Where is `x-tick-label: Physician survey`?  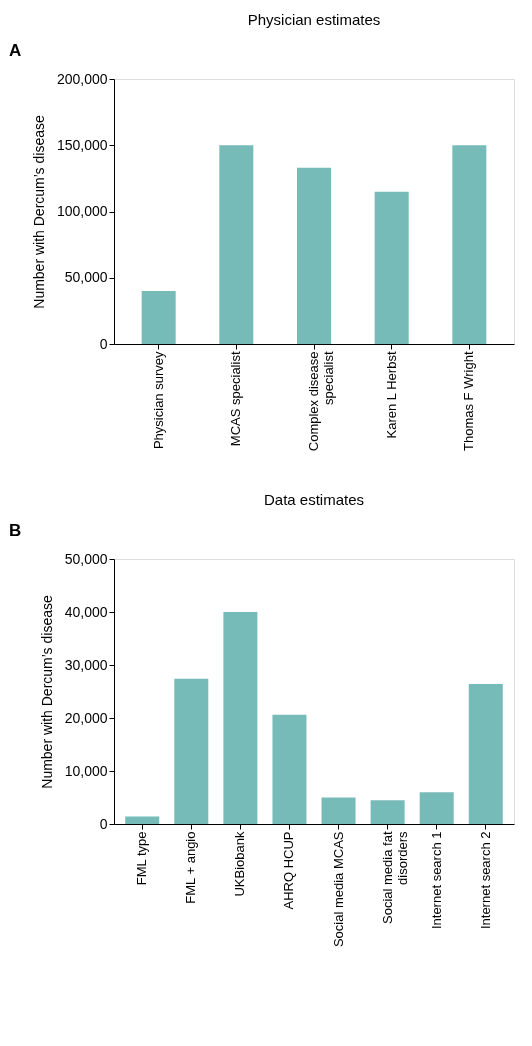 x-tick-label: Physician survey is located at coordinates (158, 400).